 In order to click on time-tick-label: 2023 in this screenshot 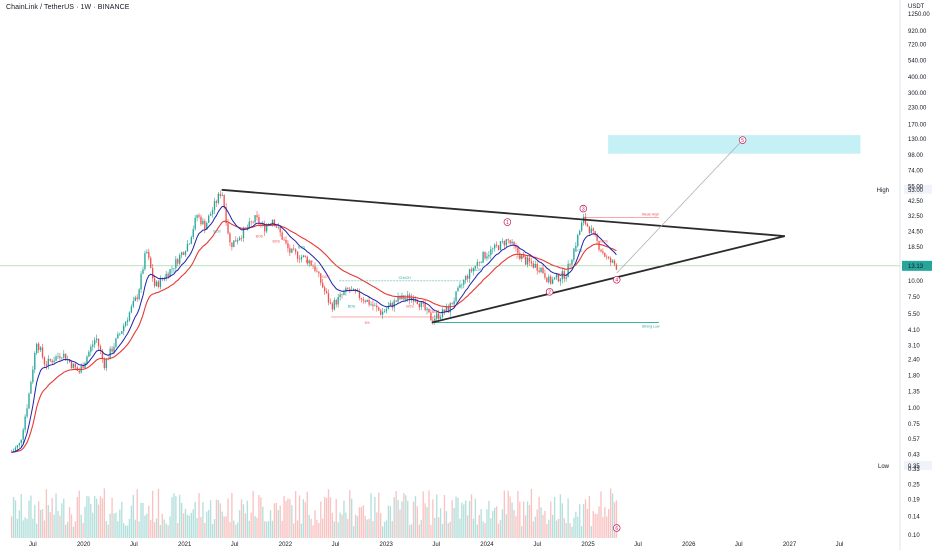, I will do `click(387, 545)`.